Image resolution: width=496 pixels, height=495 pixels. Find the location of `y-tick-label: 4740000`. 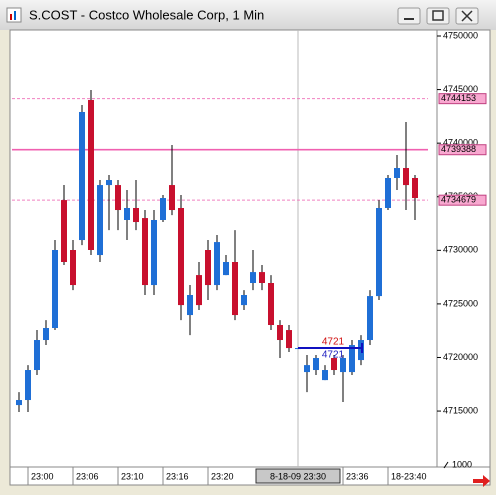

y-tick-label: 4740000 is located at coordinates (460, 143).